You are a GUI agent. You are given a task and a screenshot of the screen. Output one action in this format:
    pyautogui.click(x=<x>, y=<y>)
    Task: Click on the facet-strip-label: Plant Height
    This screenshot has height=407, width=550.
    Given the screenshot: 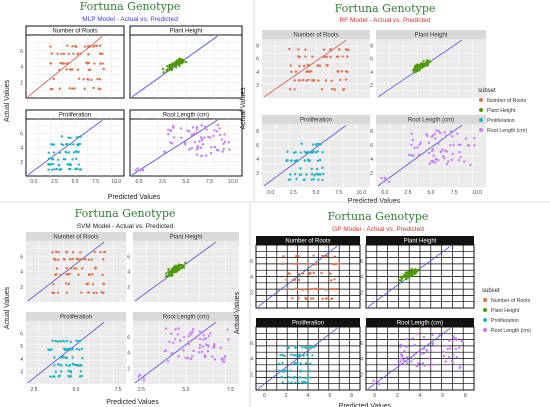 What is the action you would take?
    pyautogui.click(x=420, y=242)
    